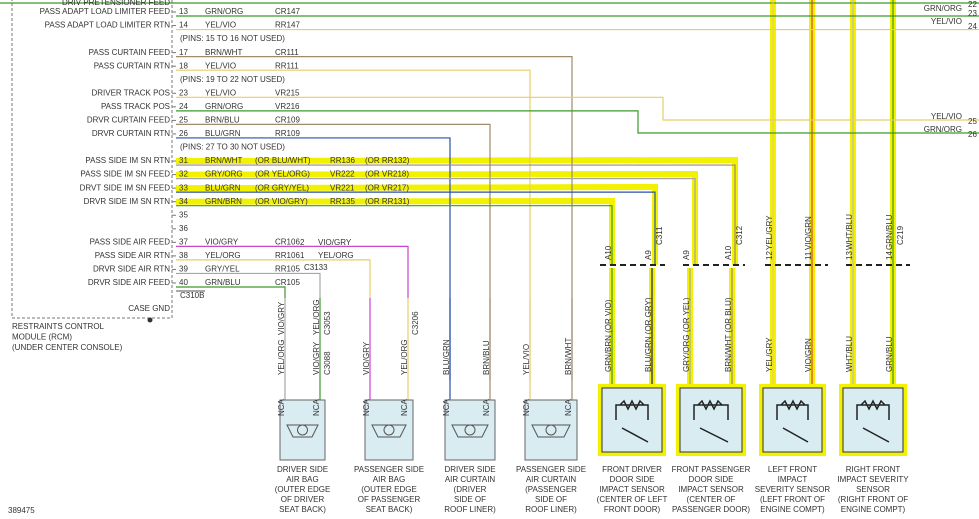 This screenshot has width=979, height=519. I want to click on wire-label: A10, so click(608, 252).